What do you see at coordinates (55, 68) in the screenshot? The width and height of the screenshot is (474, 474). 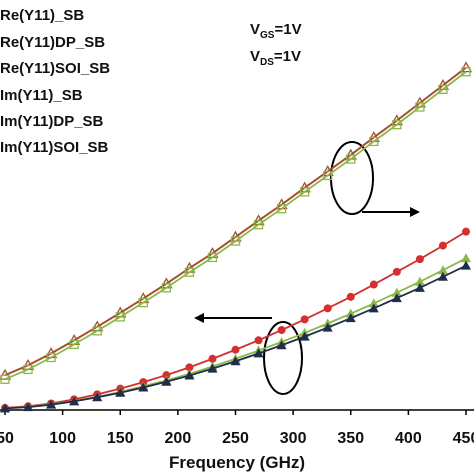 I see `legend-label: Re(Y11)SOI_SB` at bounding box center [55, 68].